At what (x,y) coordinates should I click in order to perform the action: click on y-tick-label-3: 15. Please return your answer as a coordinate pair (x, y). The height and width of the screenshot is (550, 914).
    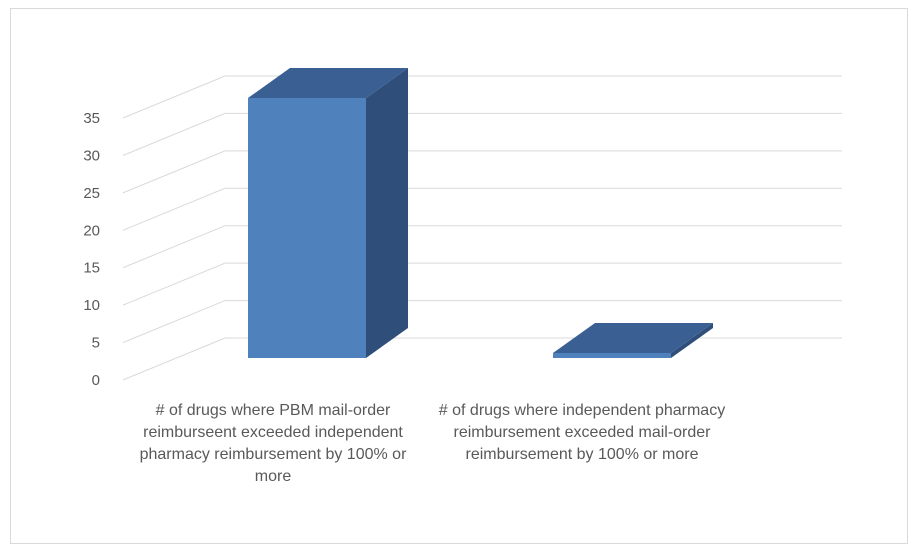
    Looking at the image, I should click on (91, 268).